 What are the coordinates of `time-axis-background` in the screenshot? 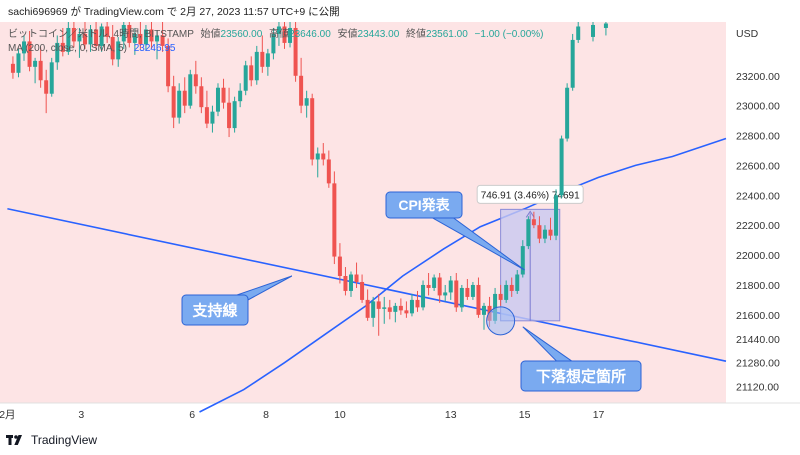 It's located at (400, 414).